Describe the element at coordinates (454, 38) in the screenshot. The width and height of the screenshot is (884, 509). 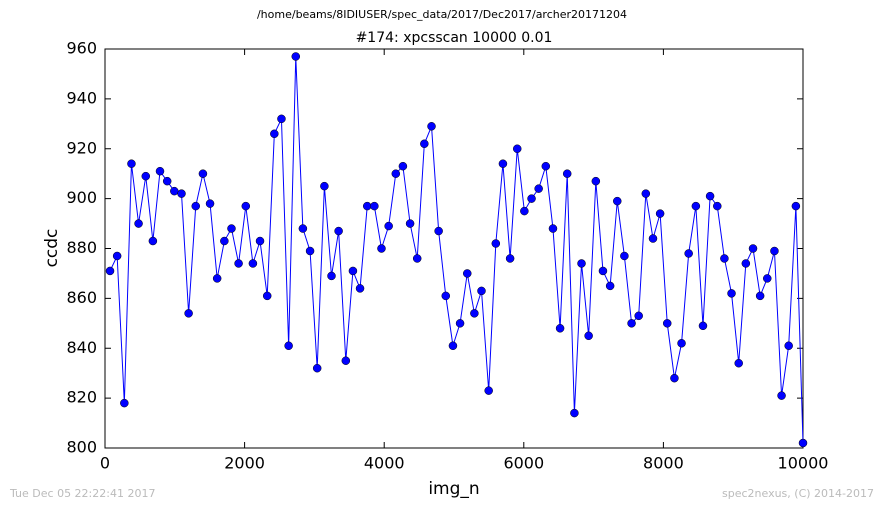
I see `chart-title: #174: xpcsscan 10000 0.01` at that location.